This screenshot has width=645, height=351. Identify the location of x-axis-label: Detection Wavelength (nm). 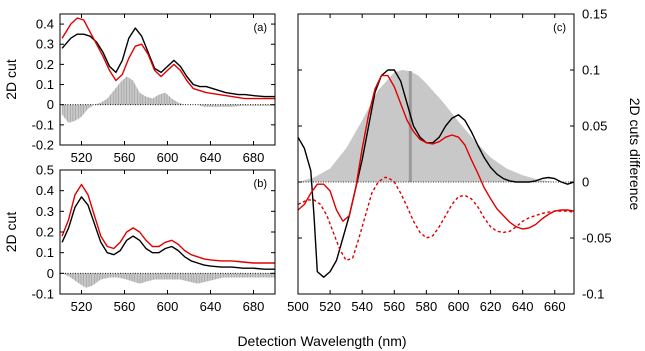
(321, 341).